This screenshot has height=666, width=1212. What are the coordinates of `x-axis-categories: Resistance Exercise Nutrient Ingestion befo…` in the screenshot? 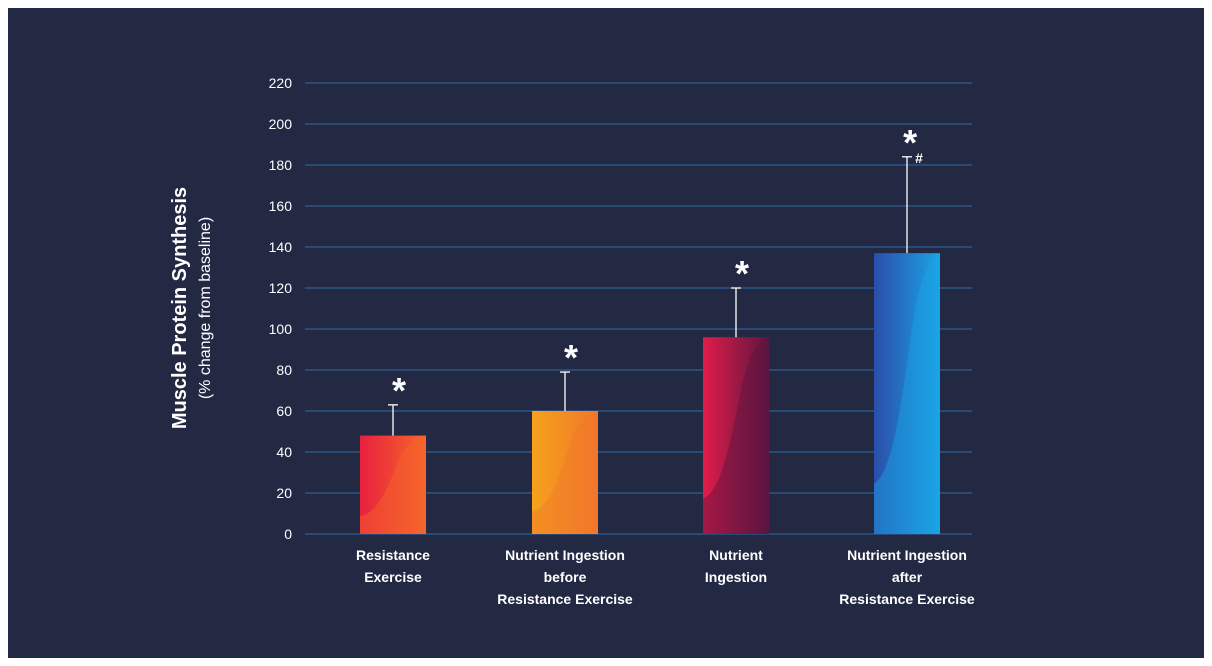 It's located at (665, 577).